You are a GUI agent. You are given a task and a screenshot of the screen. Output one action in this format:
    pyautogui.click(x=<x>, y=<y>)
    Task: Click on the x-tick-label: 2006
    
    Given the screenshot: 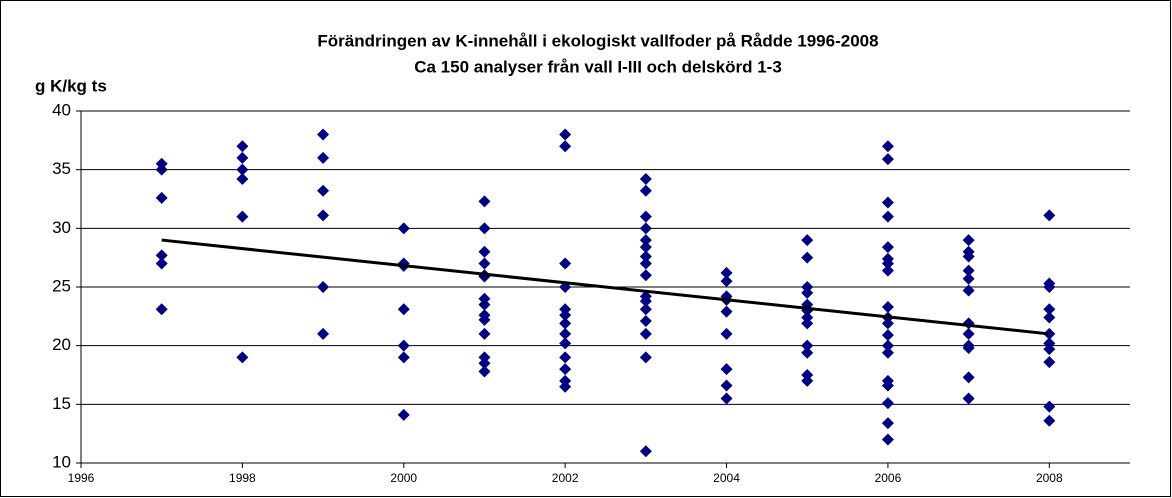 What is the action you would take?
    pyautogui.click(x=888, y=478)
    